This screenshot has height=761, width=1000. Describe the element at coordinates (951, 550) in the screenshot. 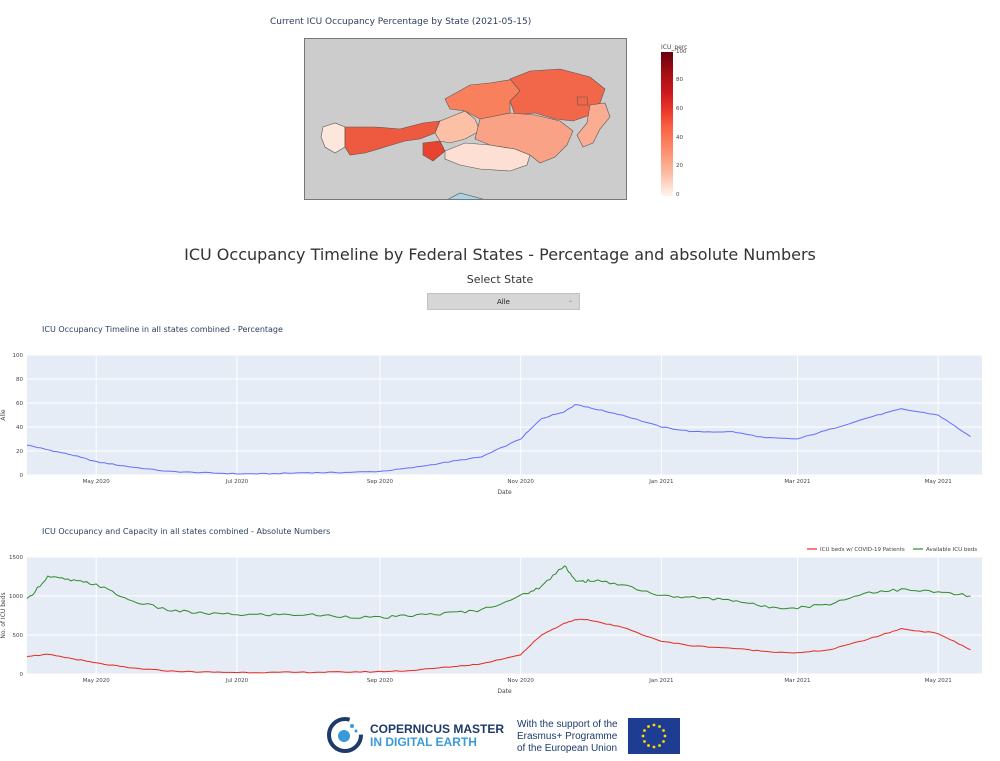

I see `legend-label: Available ICU beds` at that location.